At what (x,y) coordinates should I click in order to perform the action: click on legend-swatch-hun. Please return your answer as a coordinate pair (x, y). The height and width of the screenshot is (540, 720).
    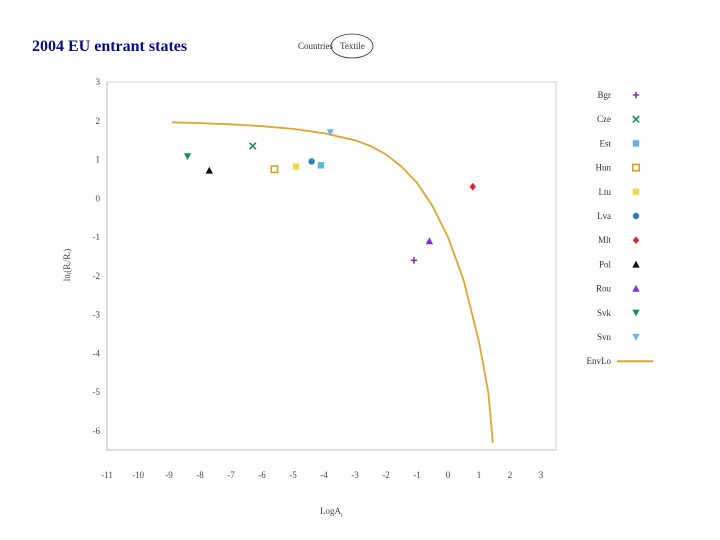
    Looking at the image, I should click on (635, 167).